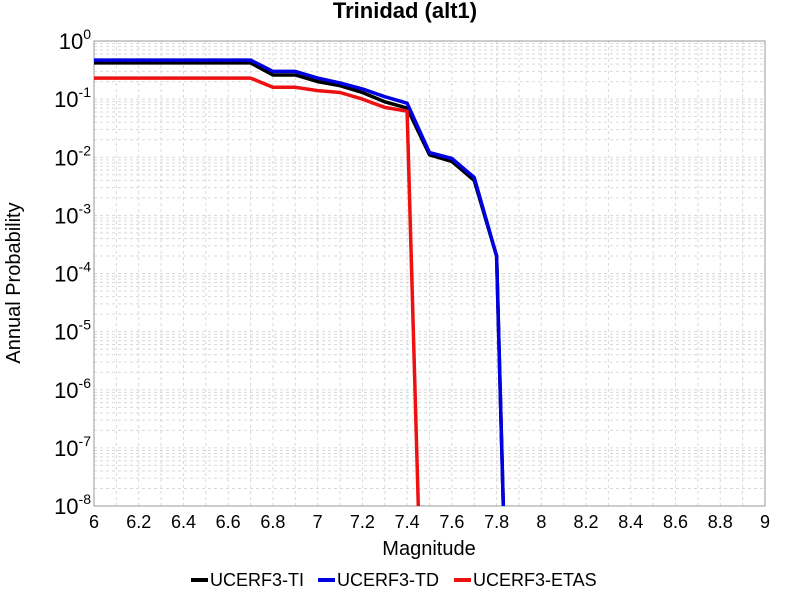 This screenshot has width=800, height=600. What do you see at coordinates (72, 505) in the screenshot?
I see `y-tick-label: 10⁻⁸` at bounding box center [72, 505].